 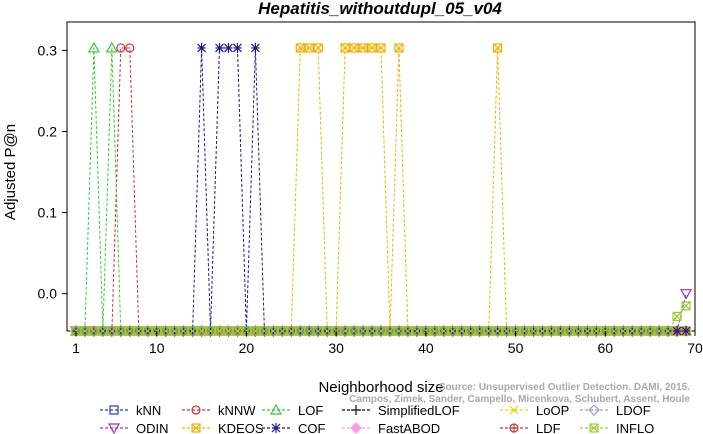 What do you see at coordinates (380, 387) in the screenshot?
I see `x-axis-label: Neighborhood size` at bounding box center [380, 387].